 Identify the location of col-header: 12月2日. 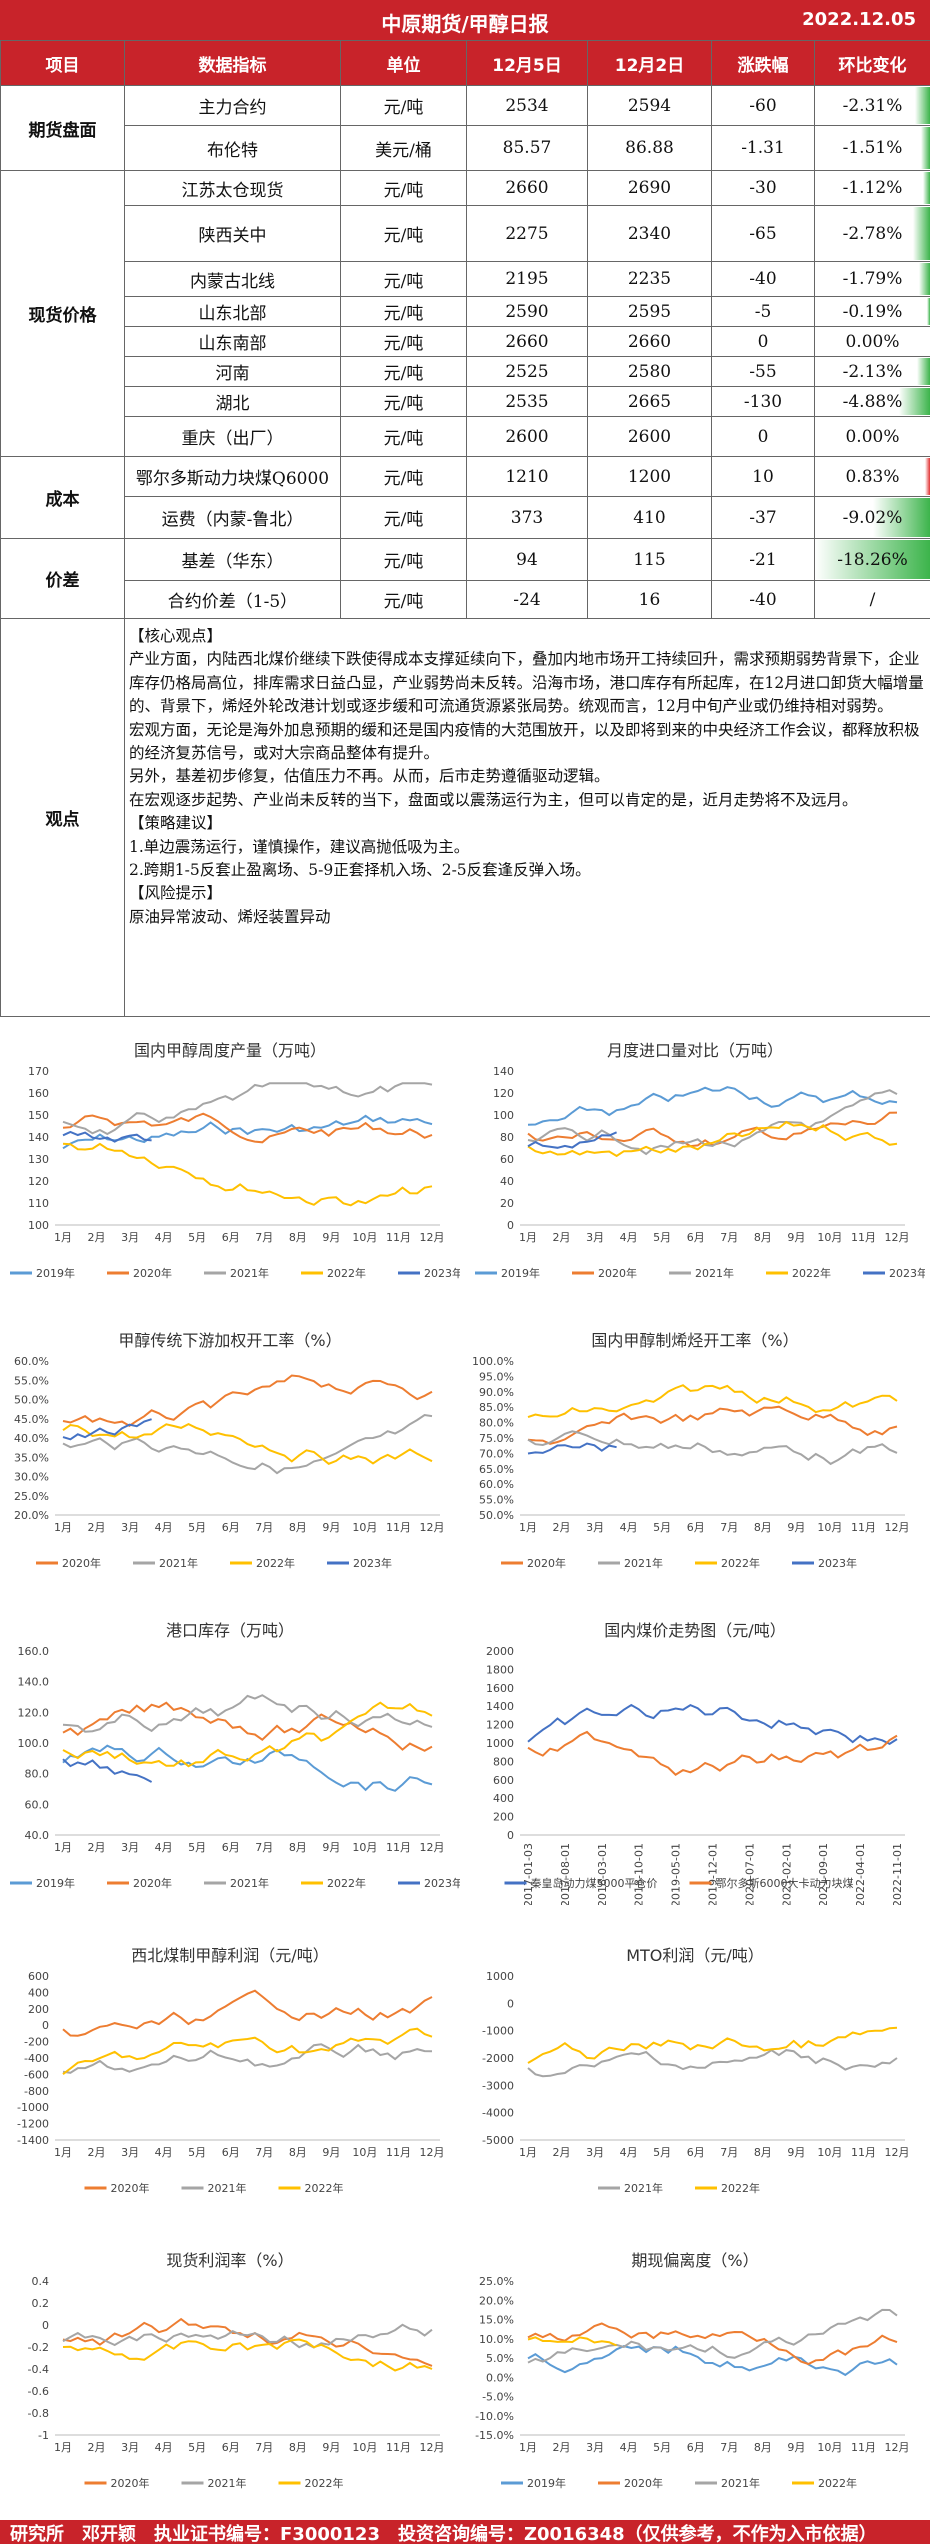
(650, 63).